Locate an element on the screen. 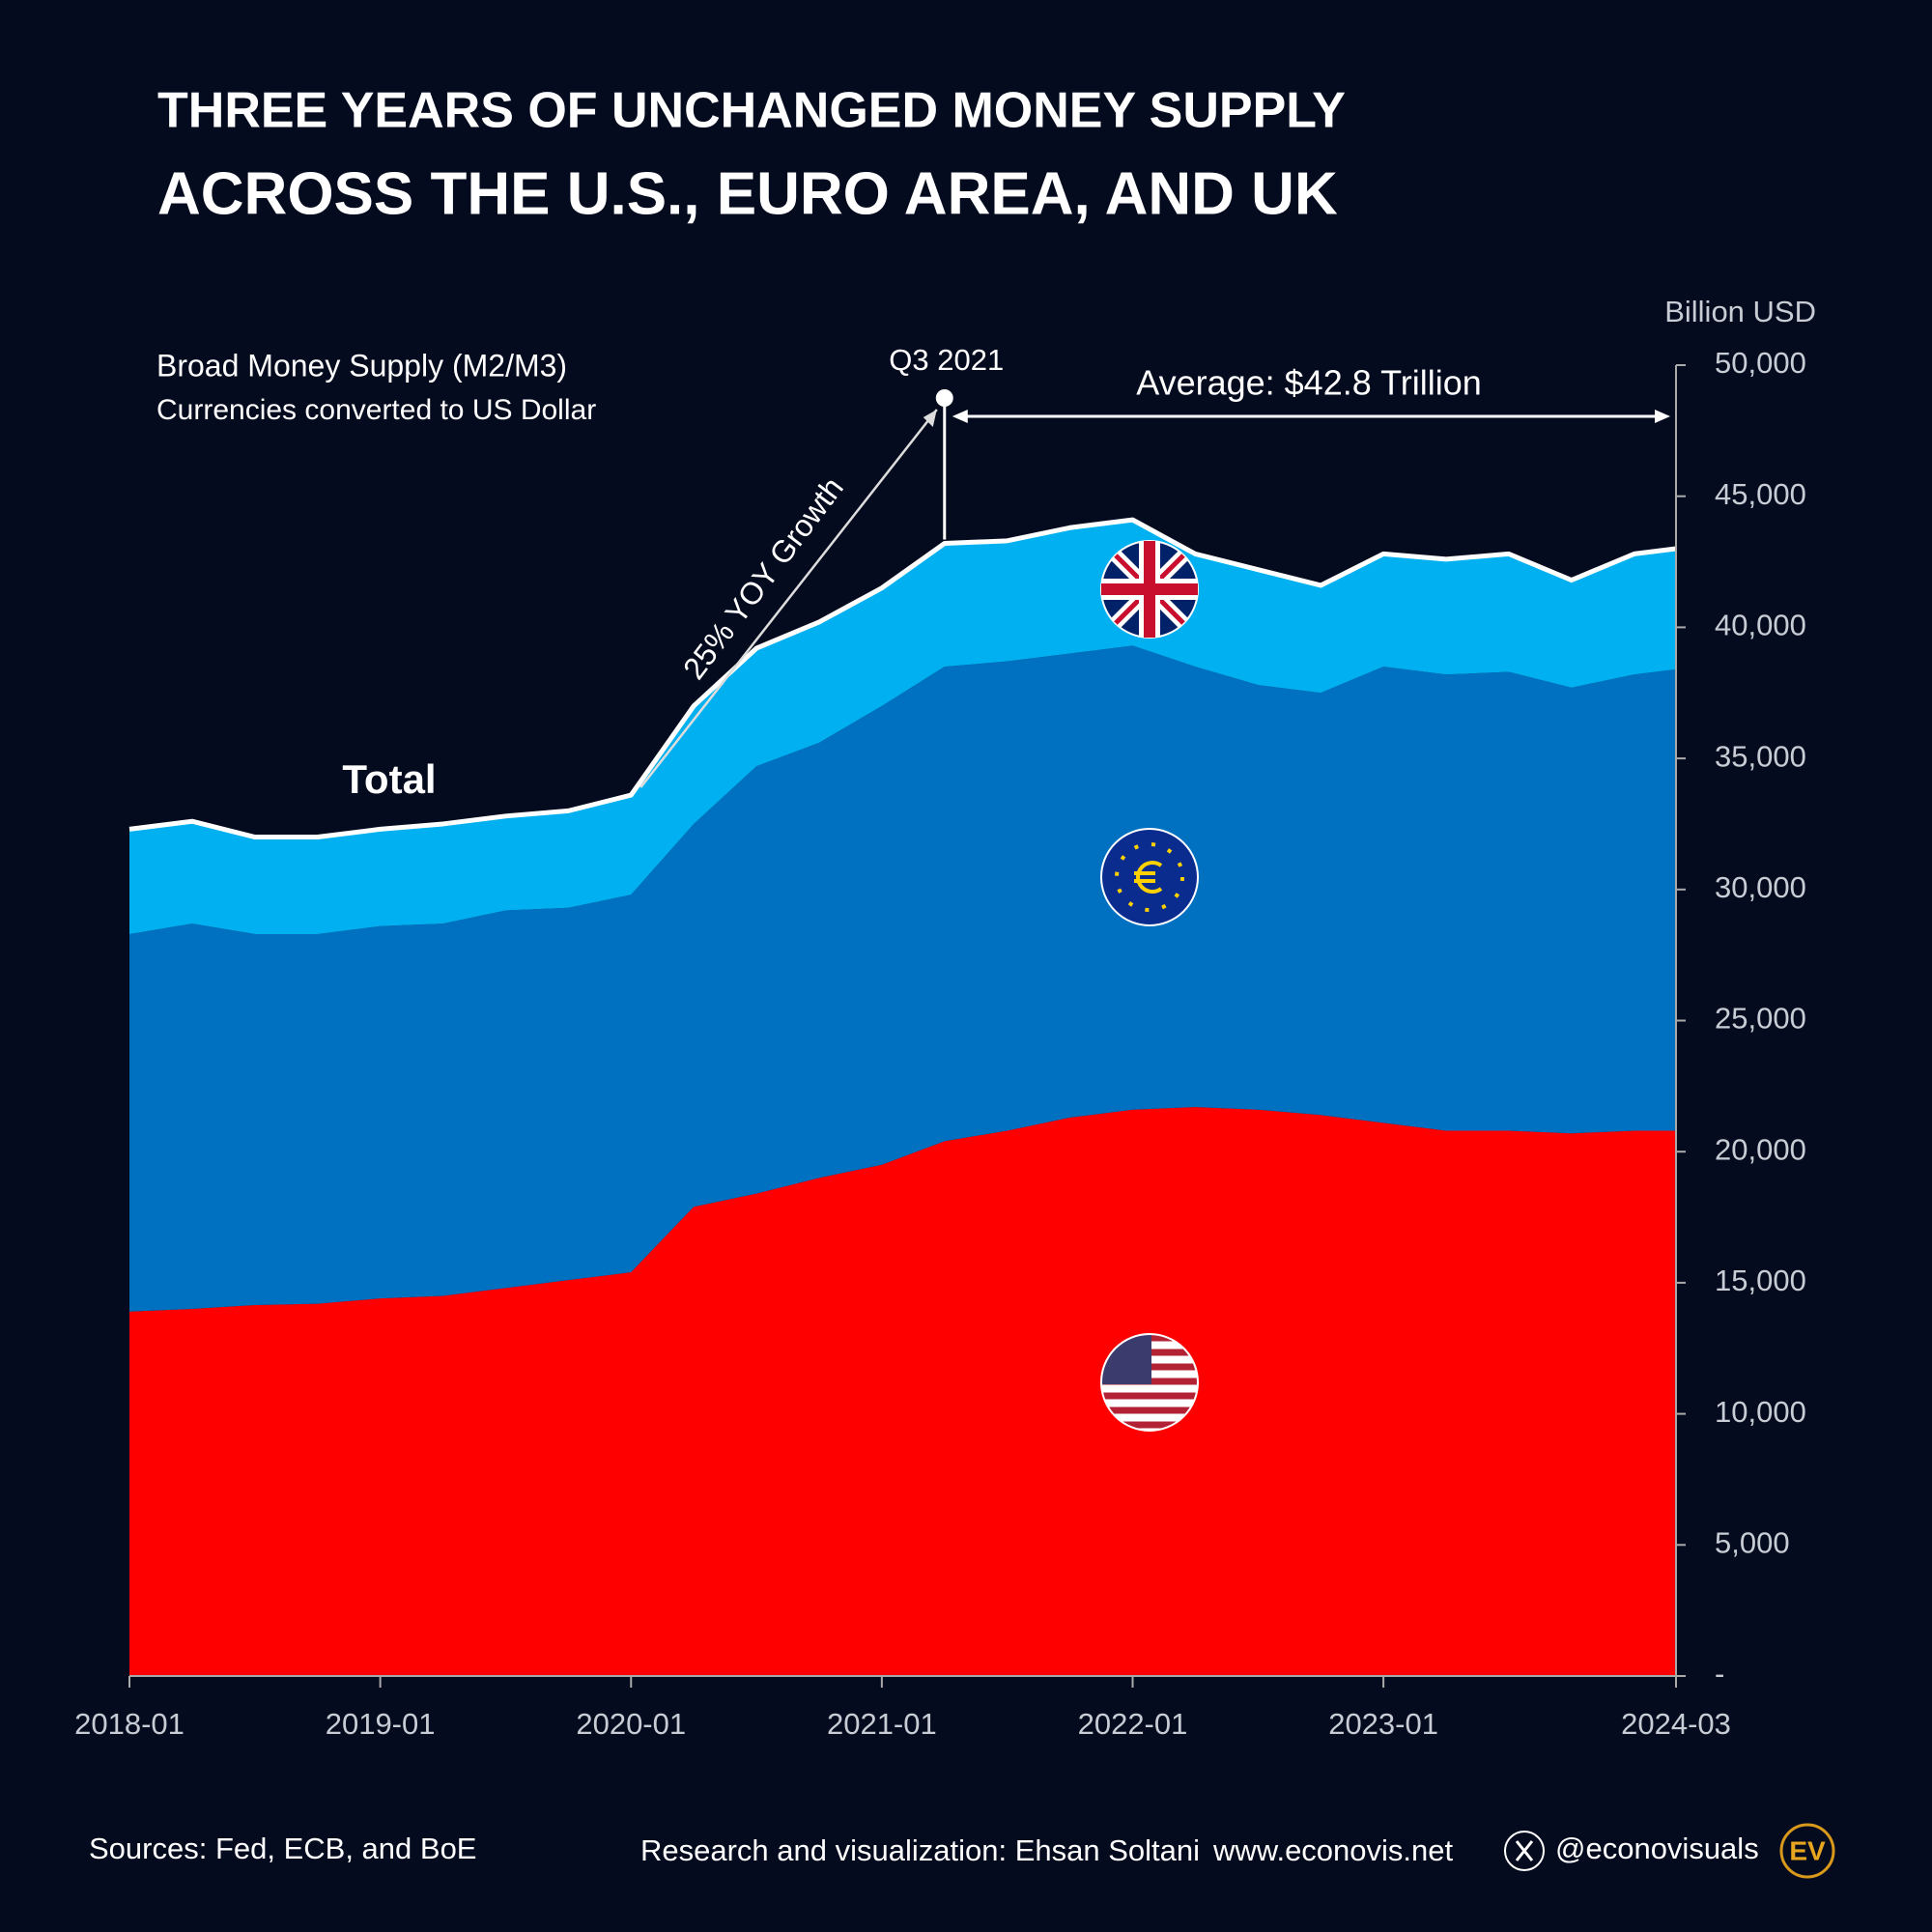 This screenshot has height=1932, width=1932. y-tick-label: - is located at coordinates (1719, 1673).